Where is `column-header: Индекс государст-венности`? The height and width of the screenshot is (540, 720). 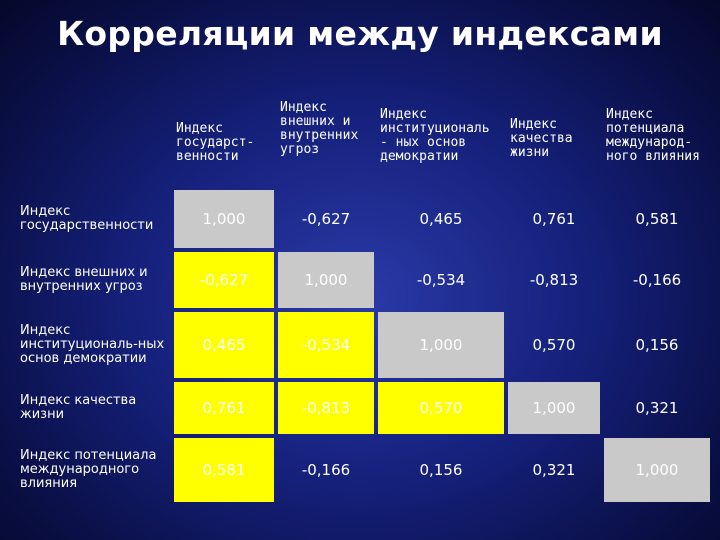 column-header: Индекс государст-венности is located at coordinates (215, 142).